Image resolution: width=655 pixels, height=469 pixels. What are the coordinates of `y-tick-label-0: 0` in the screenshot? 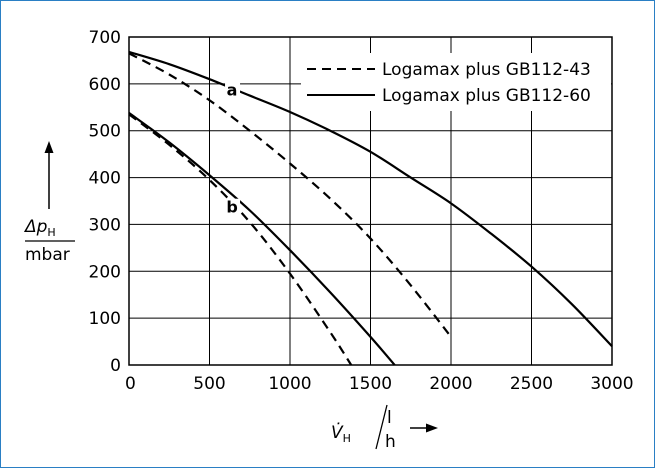 It's located at (115, 366).